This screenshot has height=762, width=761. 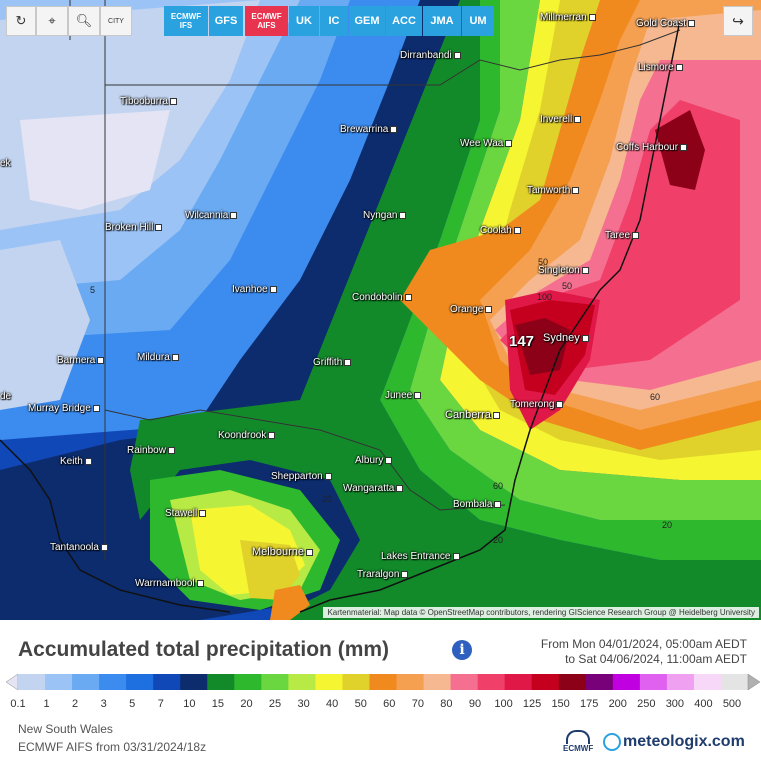 What do you see at coordinates (471, 309) in the screenshot?
I see `city-label: Orange` at bounding box center [471, 309].